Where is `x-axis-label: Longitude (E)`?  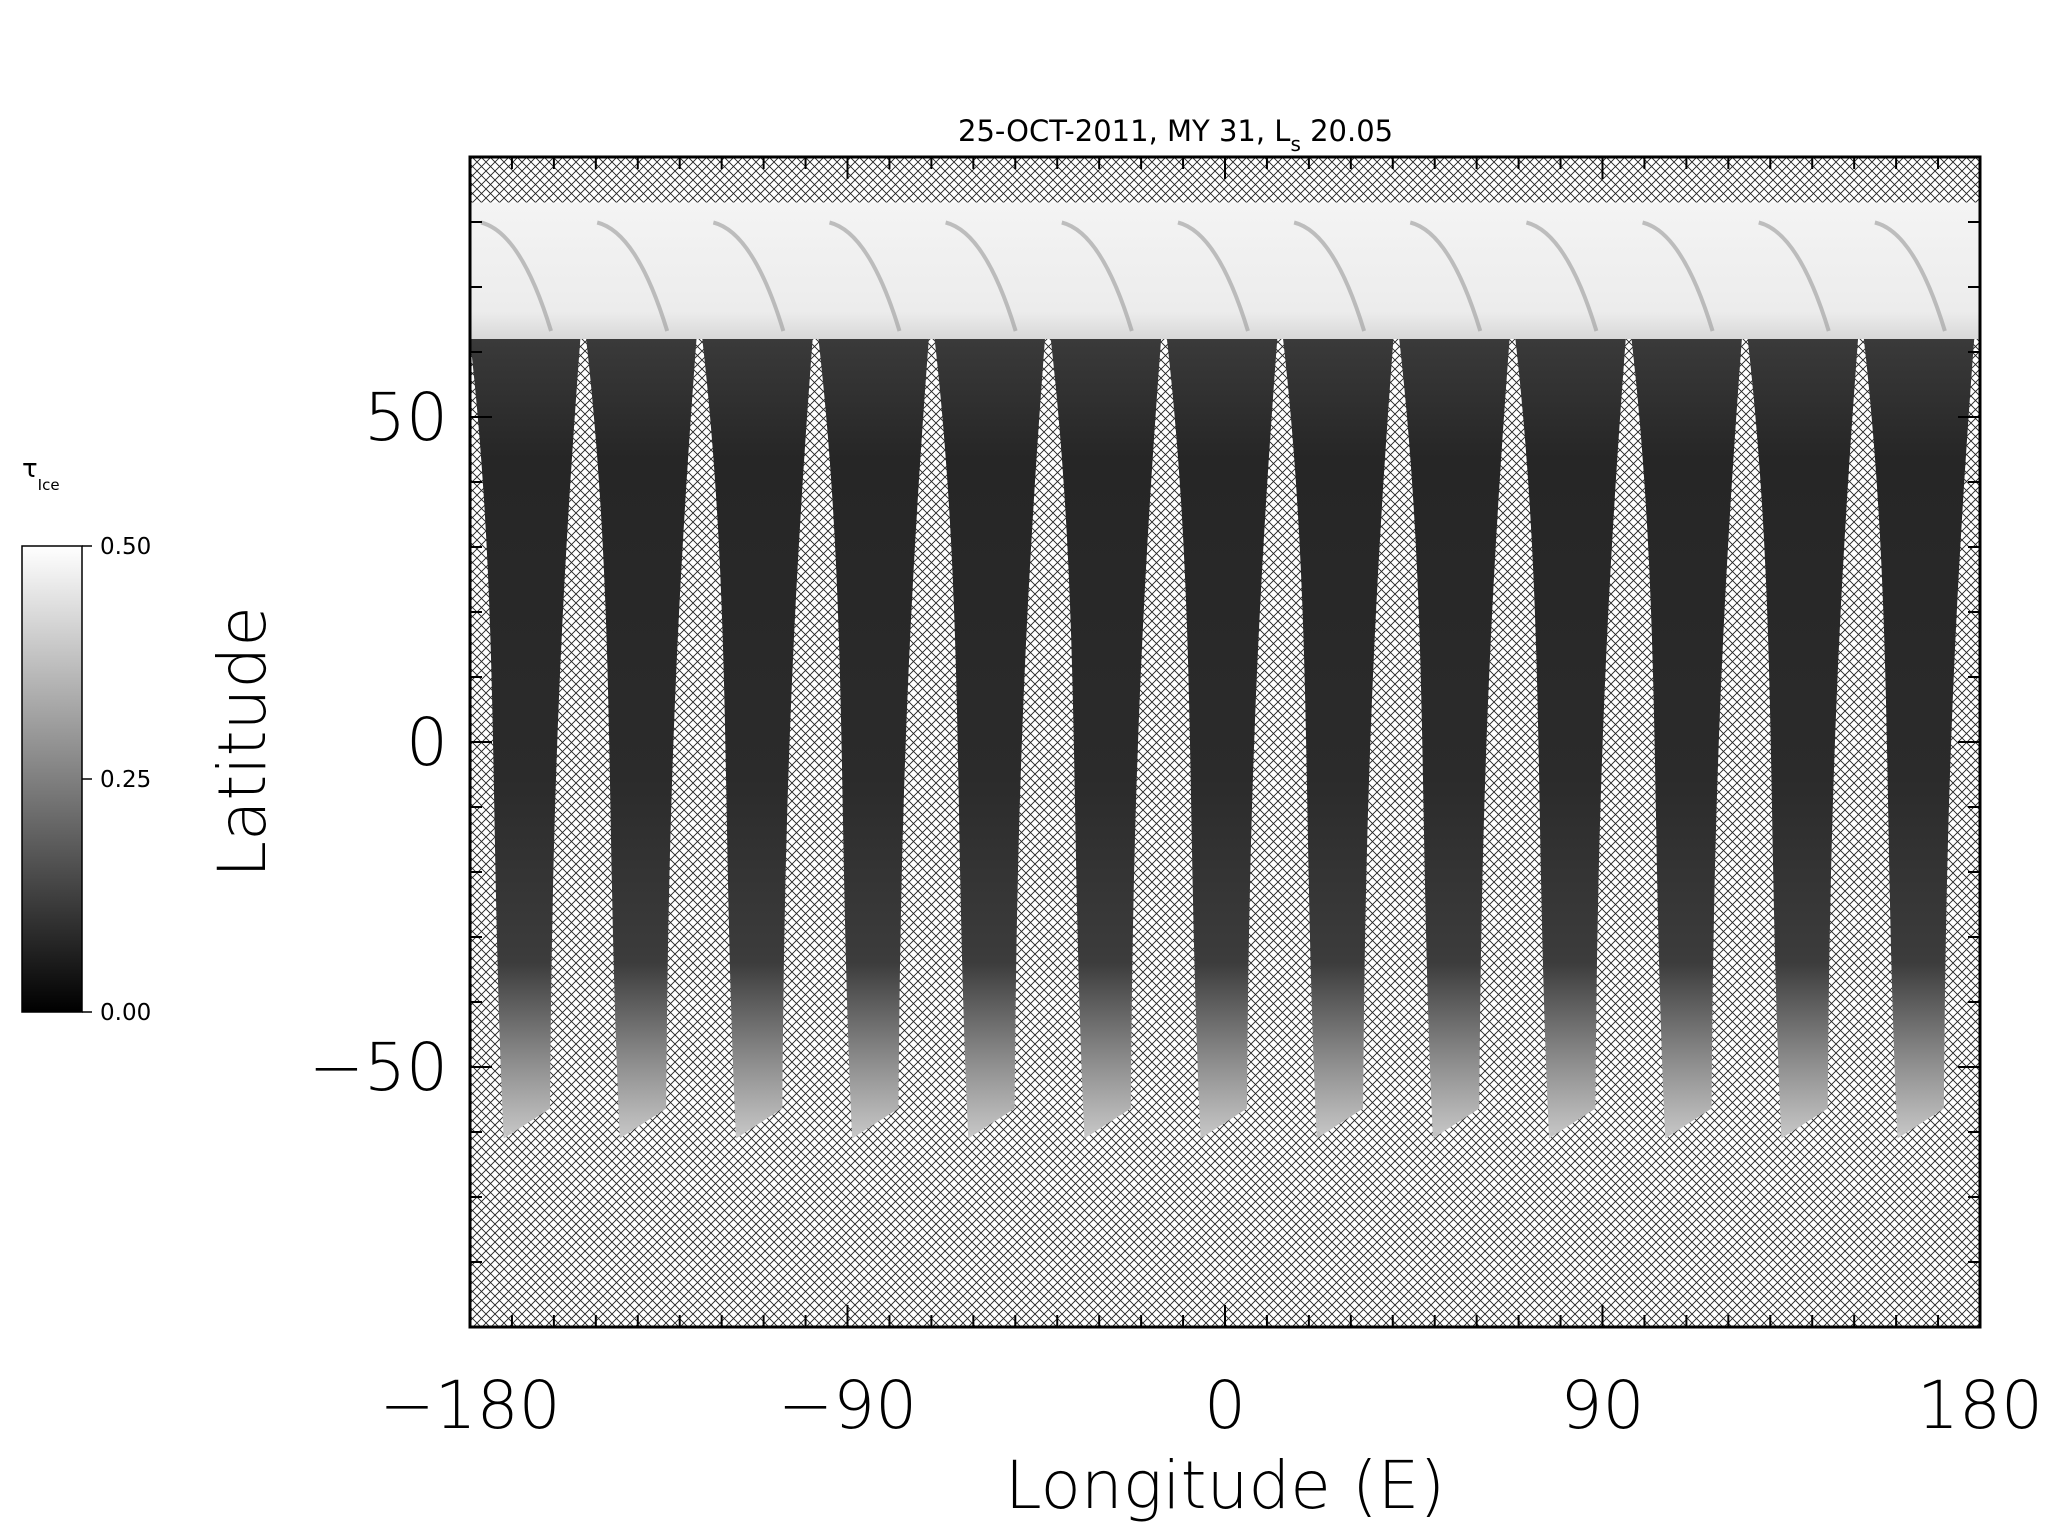 x-axis-label: Longitude (E) is located at coordinates (1225, 1485).